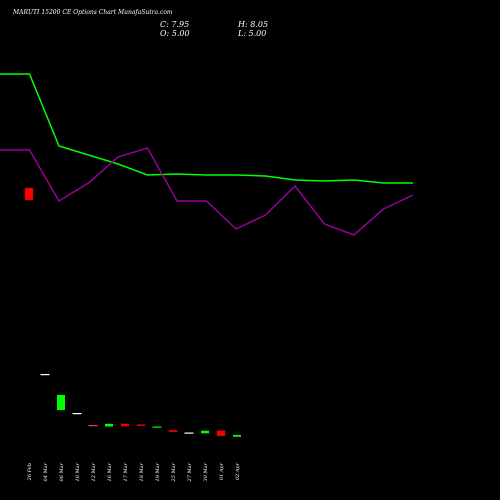 Image resolution: width=500 pixels, height=500 pixels. What do you see at coordinates (142, 471) in the screenshot?
I see `x-tick-label: 18 Mar` at bounding box center [142, 471].